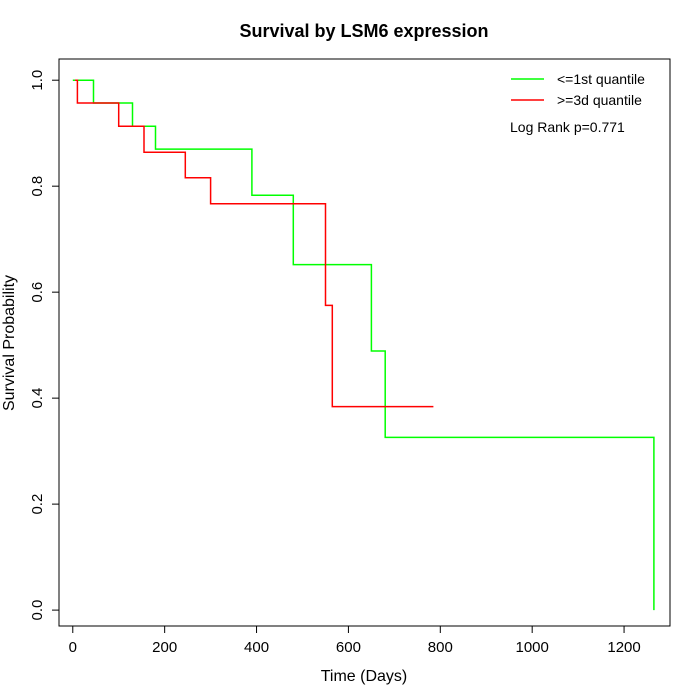  I want to click on log-rank-annotation: Log Rank p=0.771, so click(567, 127).